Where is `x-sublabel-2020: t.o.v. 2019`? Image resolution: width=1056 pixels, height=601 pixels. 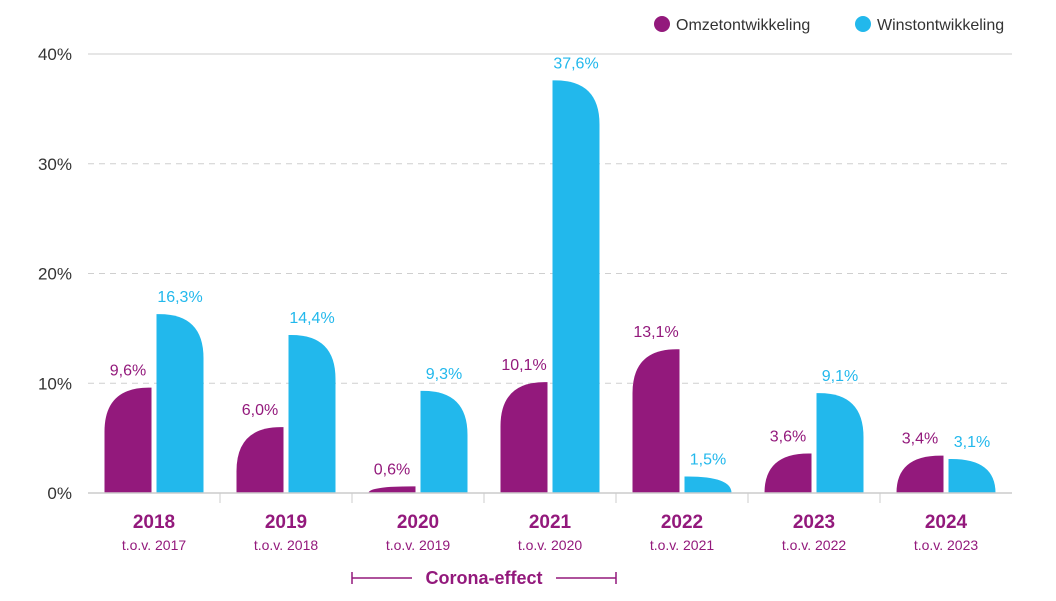
x-sublabel-2020: t.o.v. 2019 is located at coordinates (418, 545).